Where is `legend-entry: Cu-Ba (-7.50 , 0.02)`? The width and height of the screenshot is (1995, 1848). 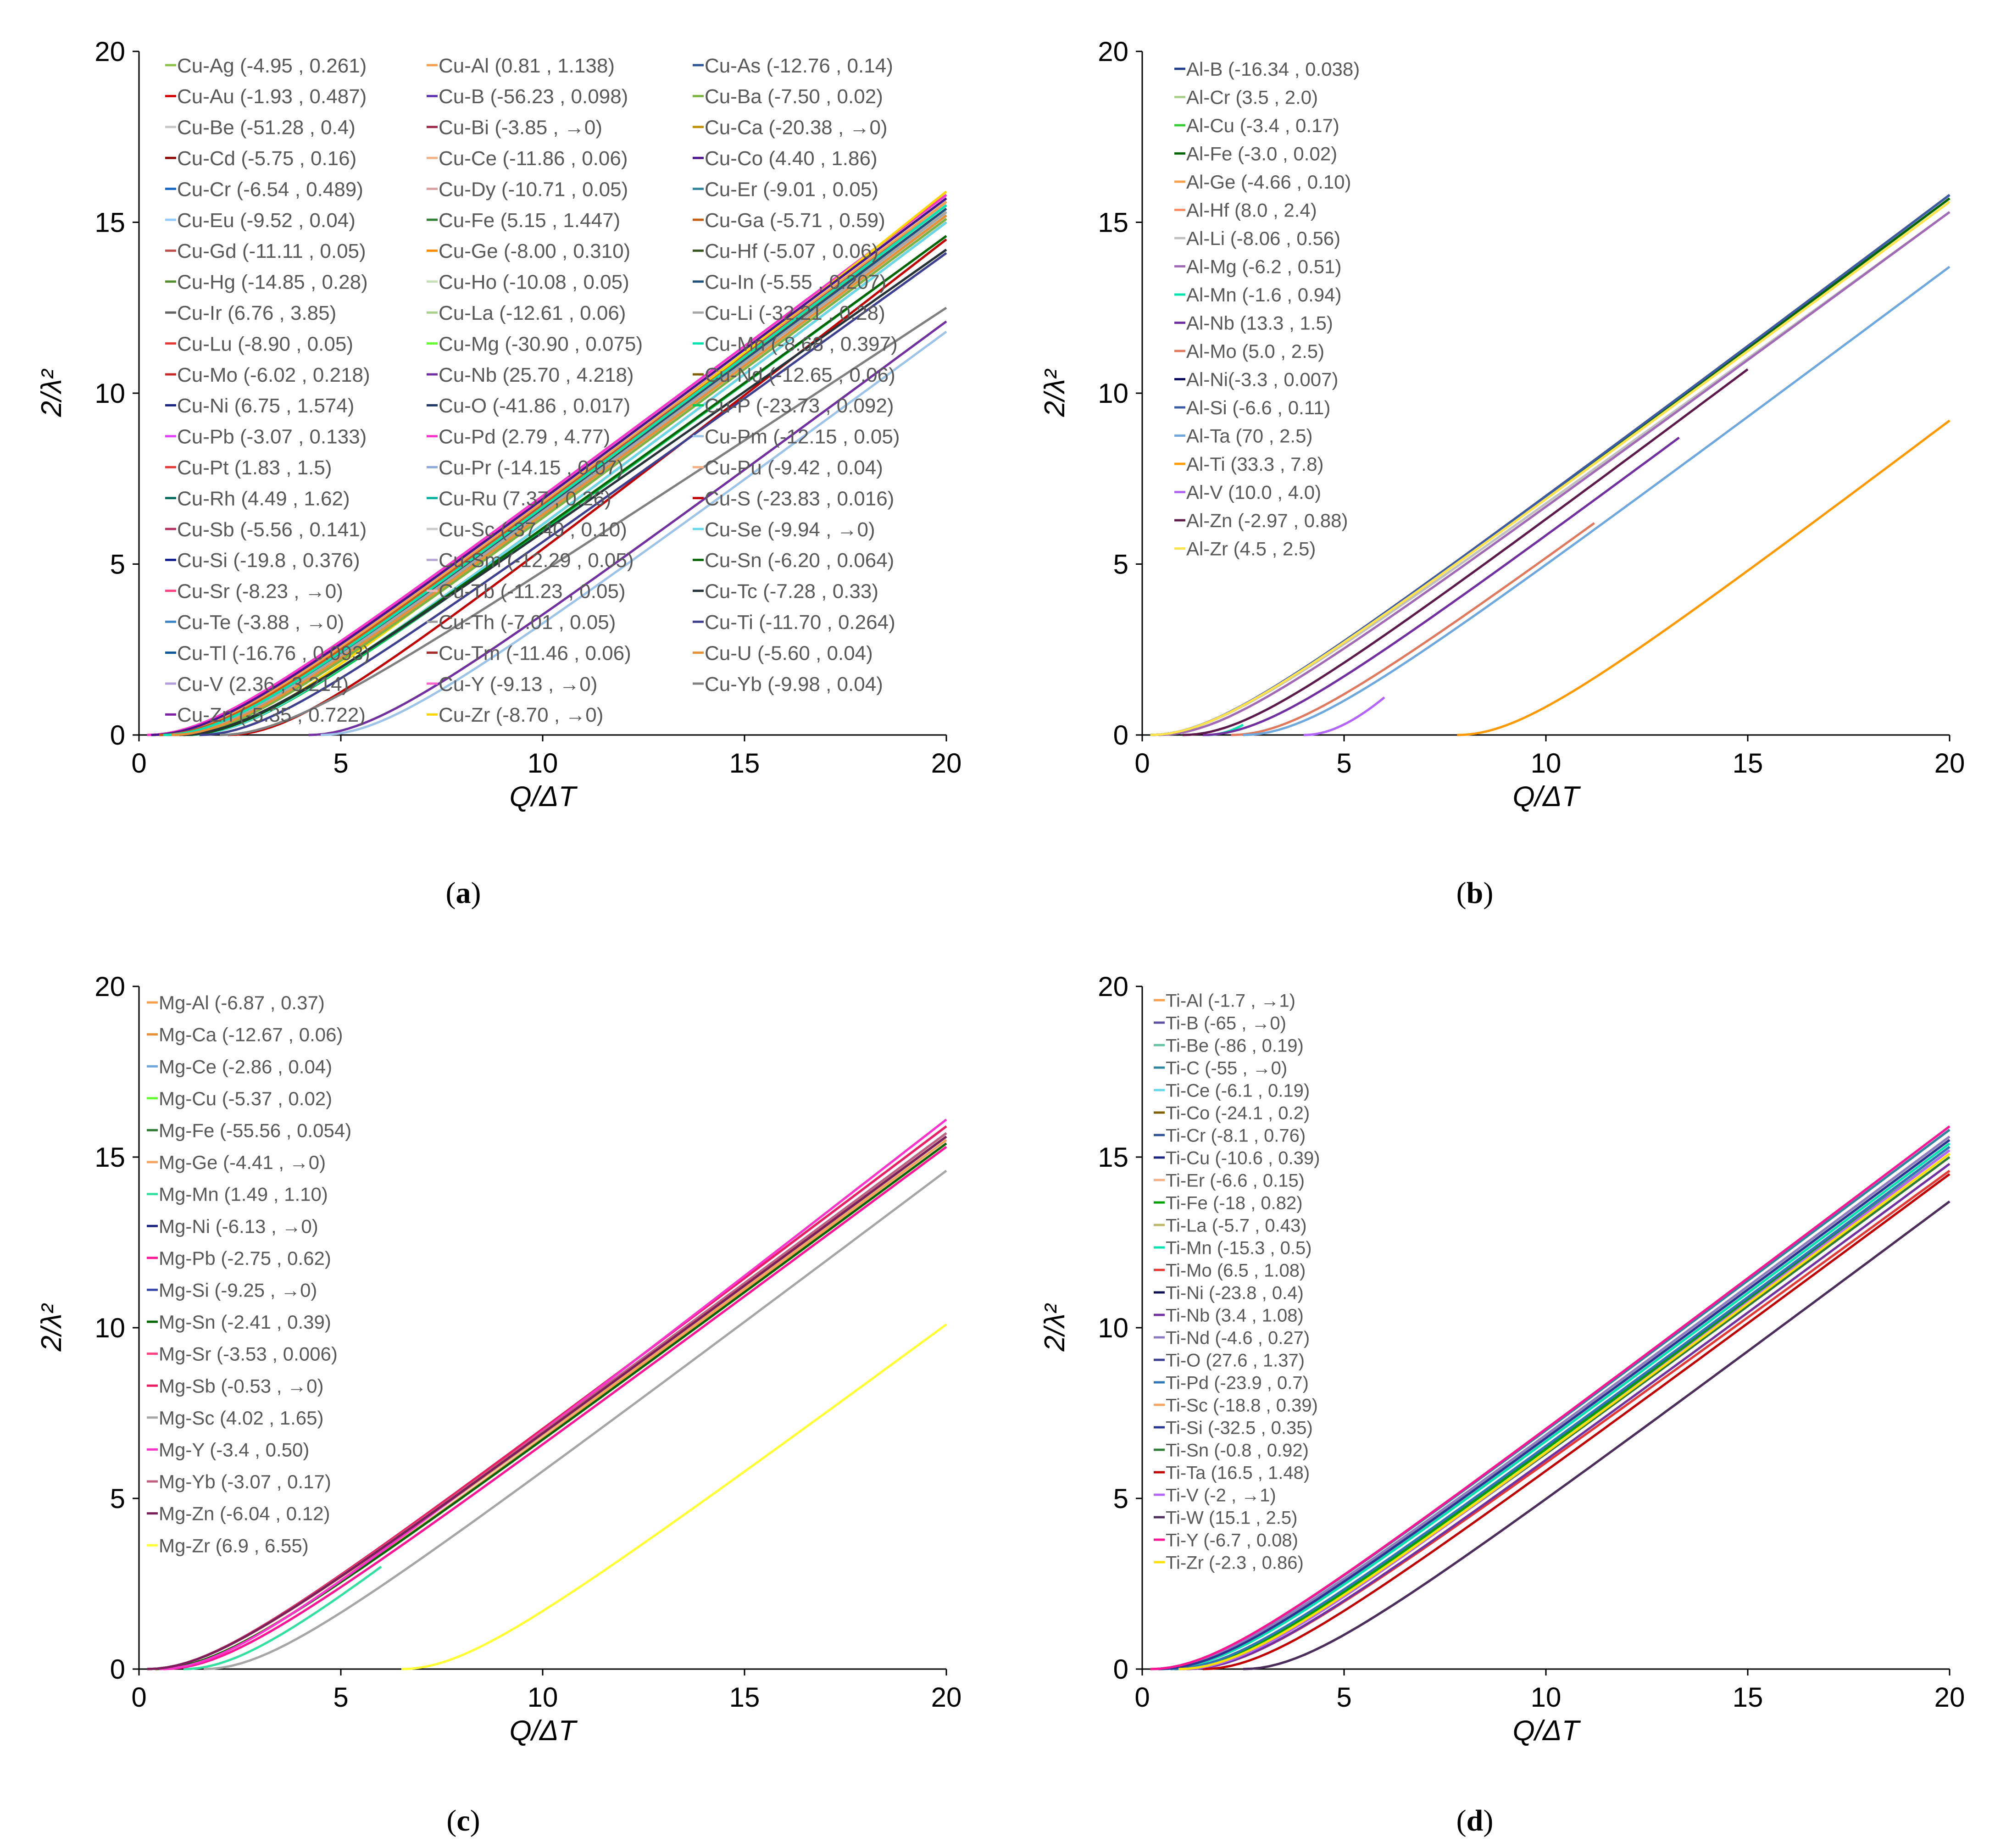
legend-entry: Cu-Ba (-7.50 , 0.02) is located at coordinates (794, 96).